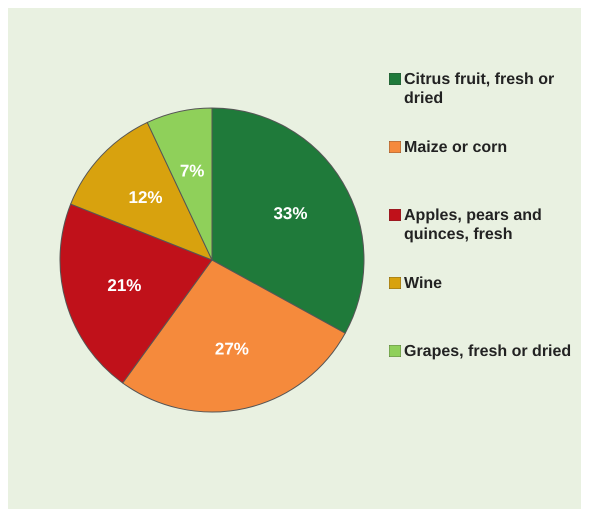  What do you see at coordinates (473, 225) in the screenshot?
I see `legend-label: Apples, pears and quinces, fresh` at bounding box center [473, 225].